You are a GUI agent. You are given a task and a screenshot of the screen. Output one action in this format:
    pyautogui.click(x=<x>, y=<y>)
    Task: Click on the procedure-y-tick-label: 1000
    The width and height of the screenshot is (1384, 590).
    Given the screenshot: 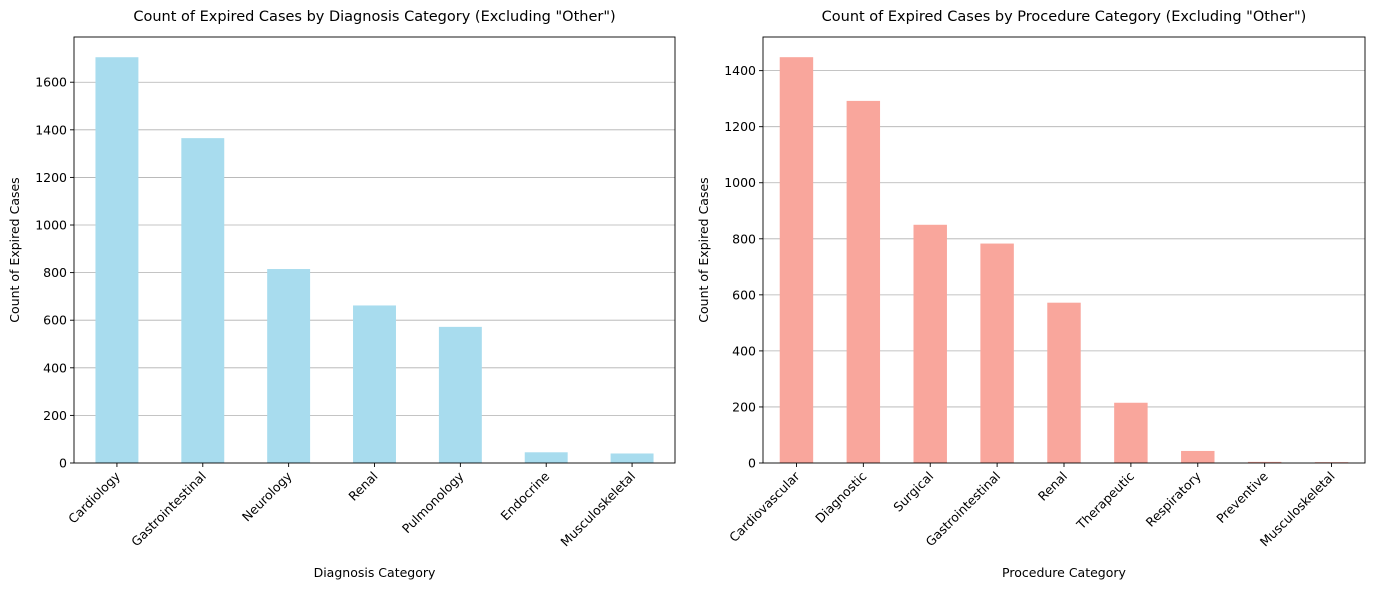 What is the action you would take?
    pyautogui.click(x=740, y=182)
    